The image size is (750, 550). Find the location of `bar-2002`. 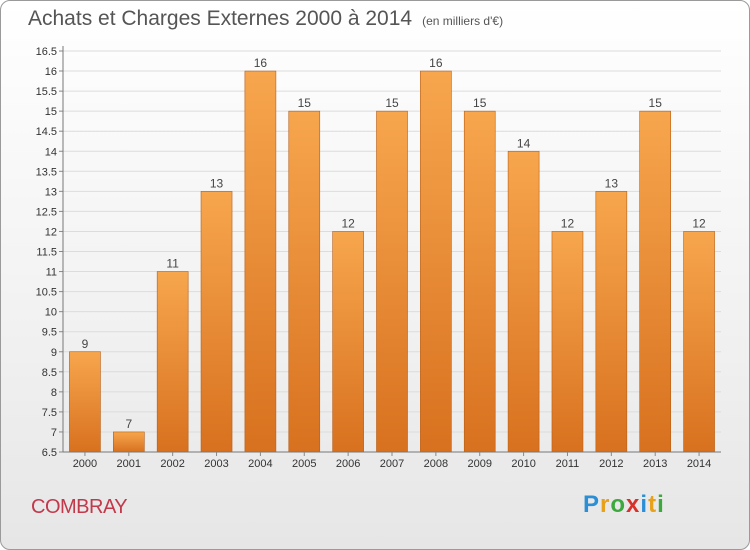

bar-2002 is located at coordinates (172, 362).